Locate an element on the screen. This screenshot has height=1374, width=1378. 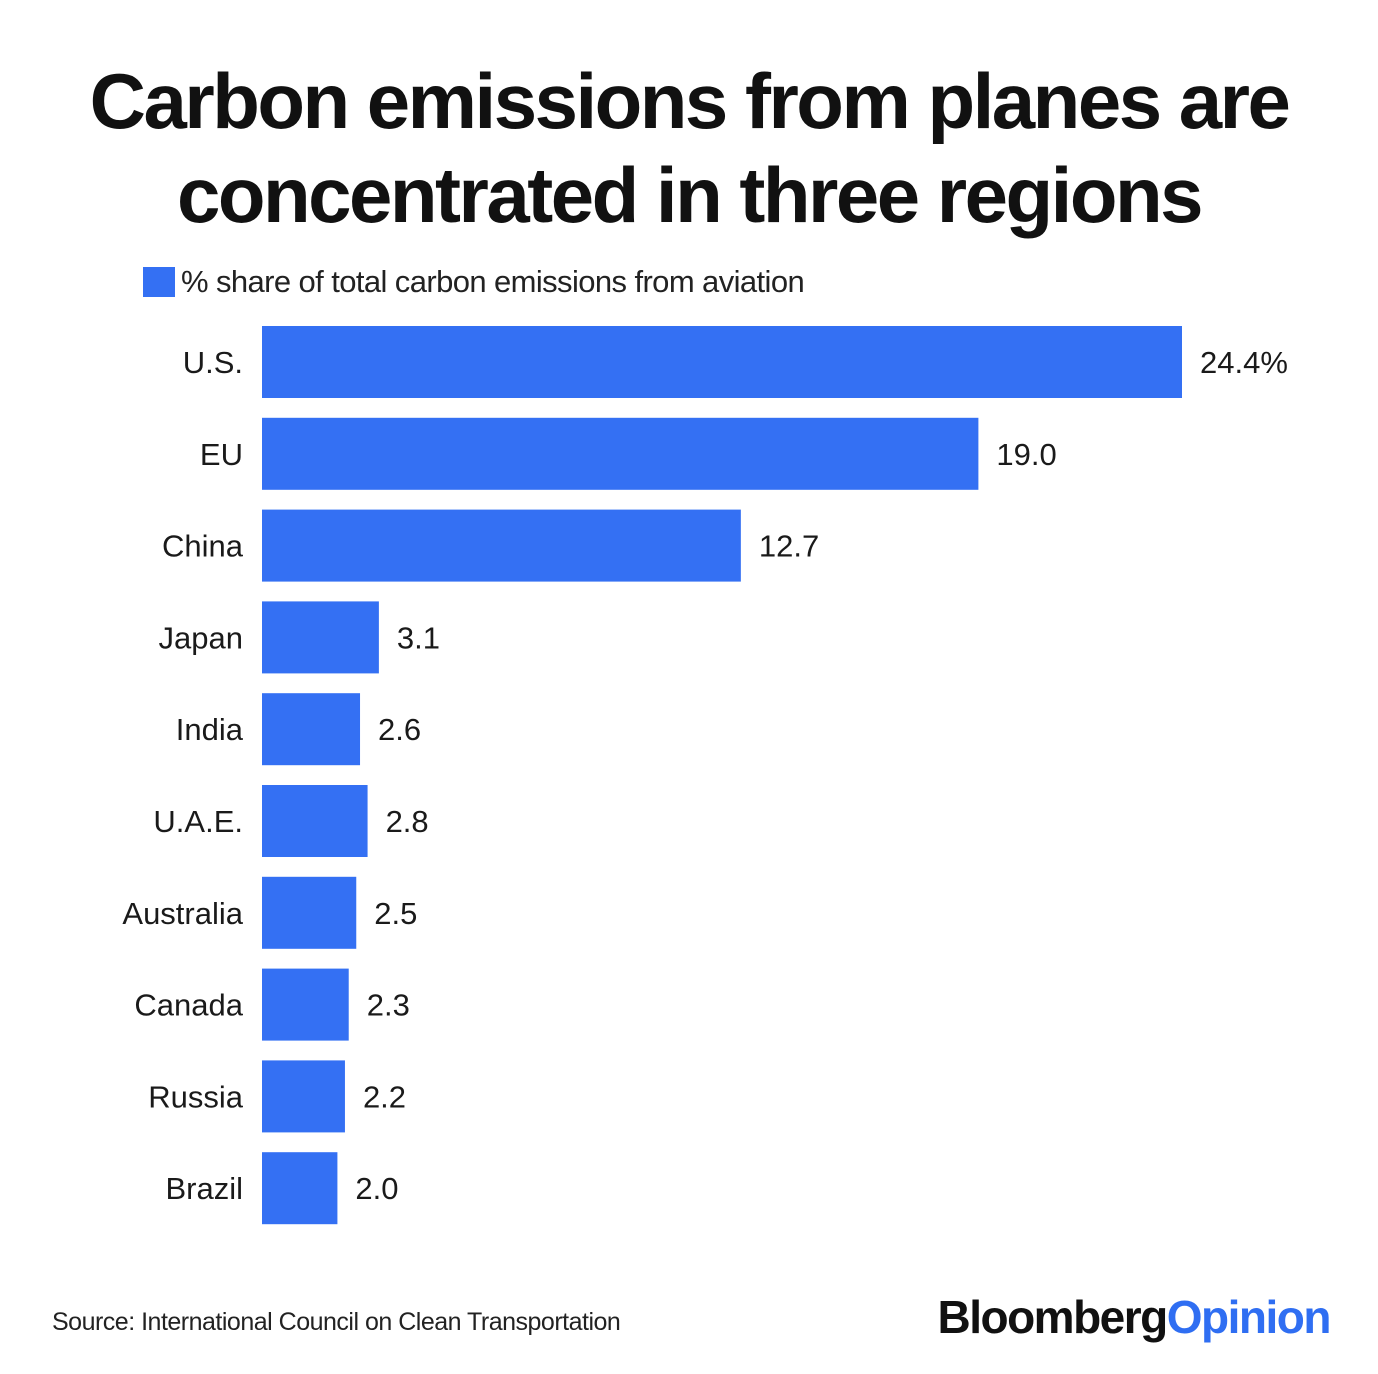
bar-u-s is located at coordinates (722, 362).